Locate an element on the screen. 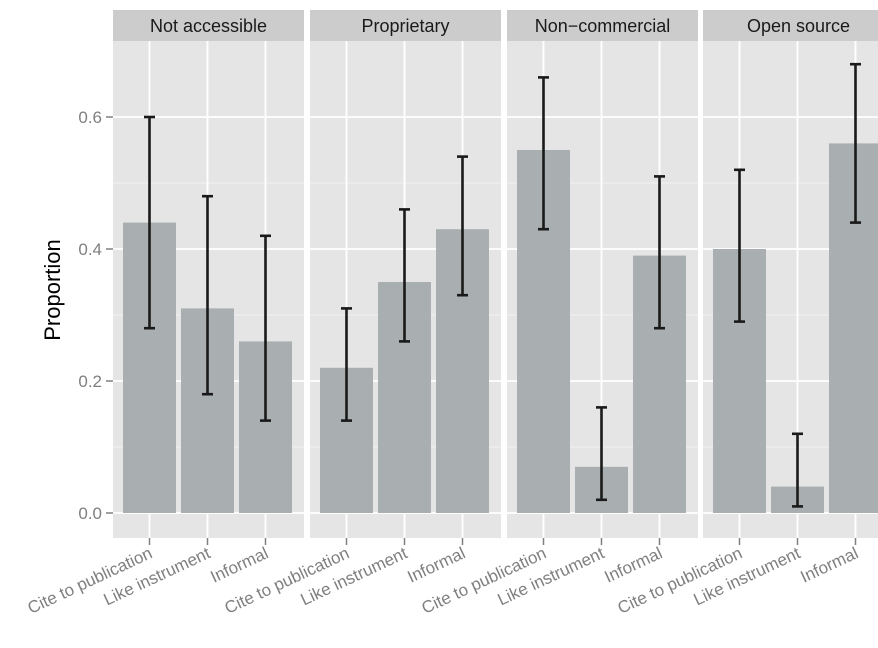 The image size is (878, 648). panel-strip-label: Open source is located at coordinates (798, 26).